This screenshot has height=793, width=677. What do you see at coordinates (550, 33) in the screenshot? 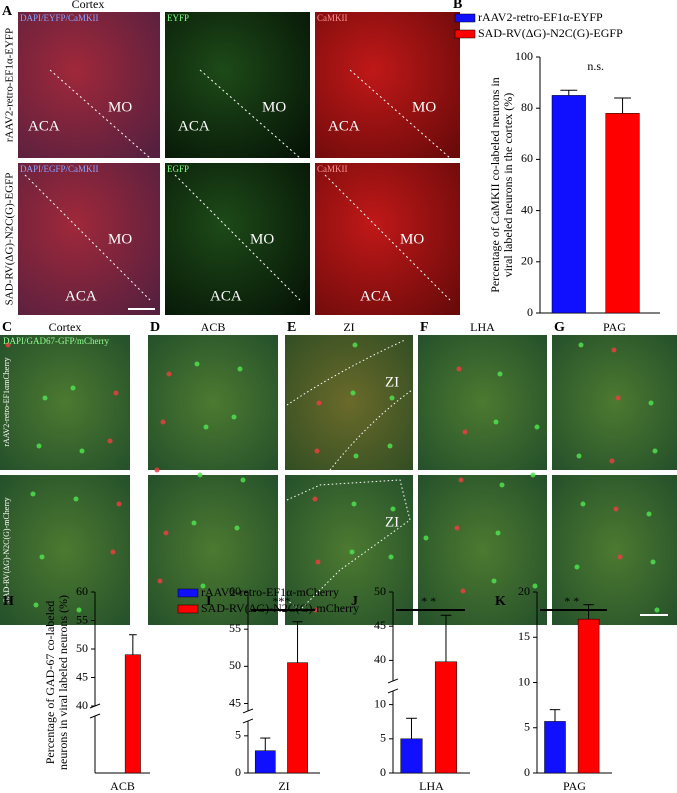
I see `legend-label: SAD-RV(ΔG)-N2C(G)-EGFP` at bounding box center [550, 33].